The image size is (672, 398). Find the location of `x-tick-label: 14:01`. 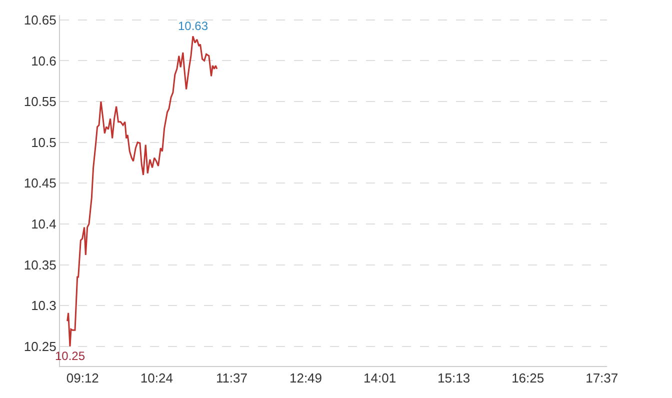

x-tick-label: 14:01 is located at coordinates (380, 378).